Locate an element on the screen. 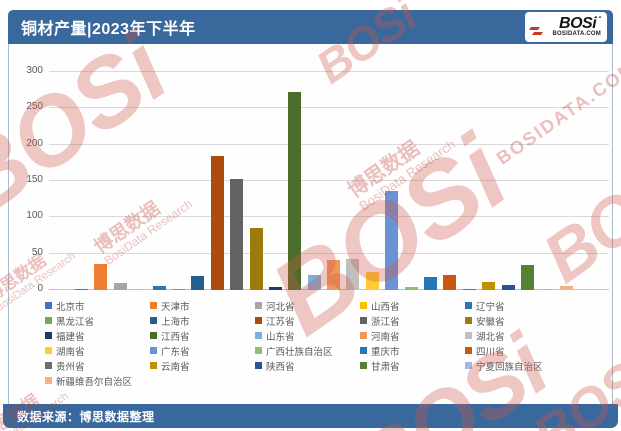 The height and width of the screenshot is (431, 621). legend-item: 陕西省 is located at coordinates (307, 366).